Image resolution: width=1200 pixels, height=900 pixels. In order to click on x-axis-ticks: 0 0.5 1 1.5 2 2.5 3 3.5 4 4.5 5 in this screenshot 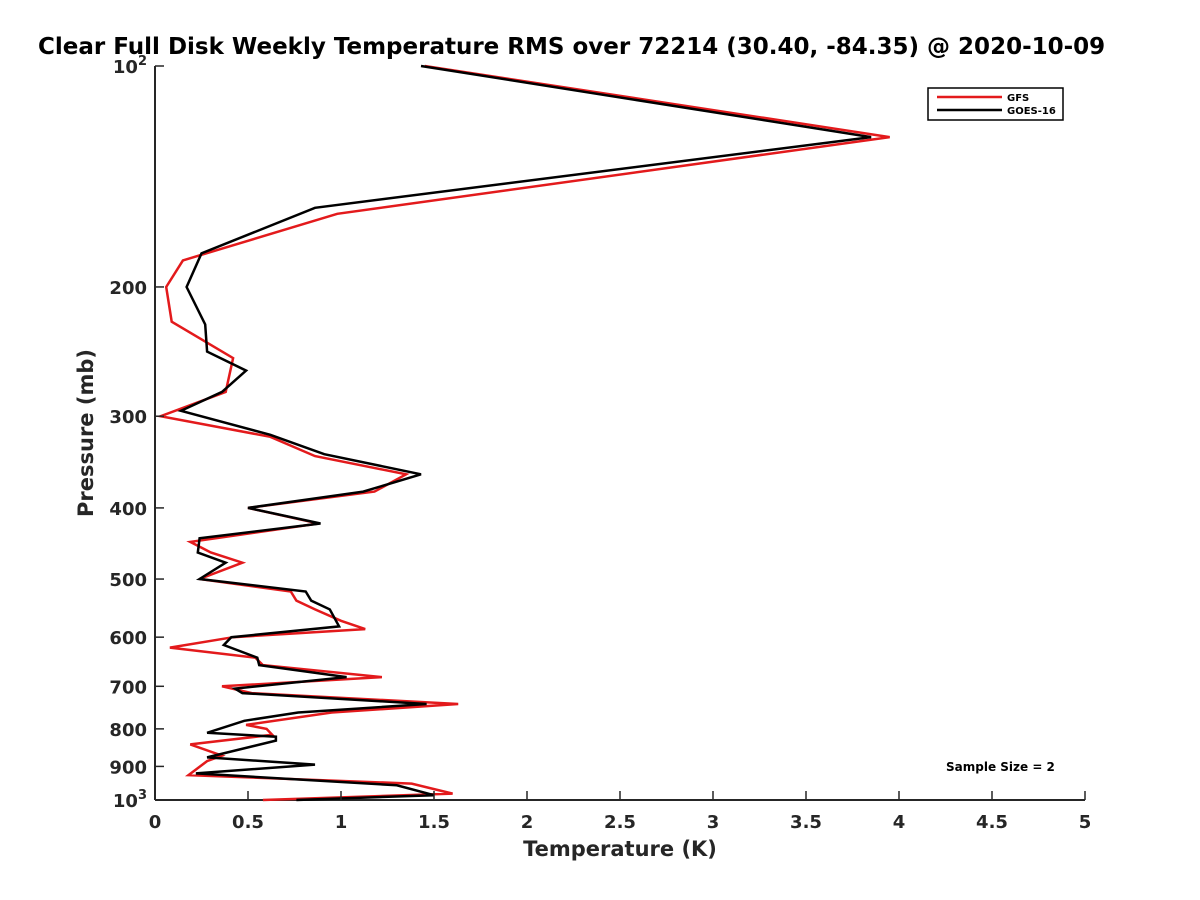, I will do `click(620, 812)`.